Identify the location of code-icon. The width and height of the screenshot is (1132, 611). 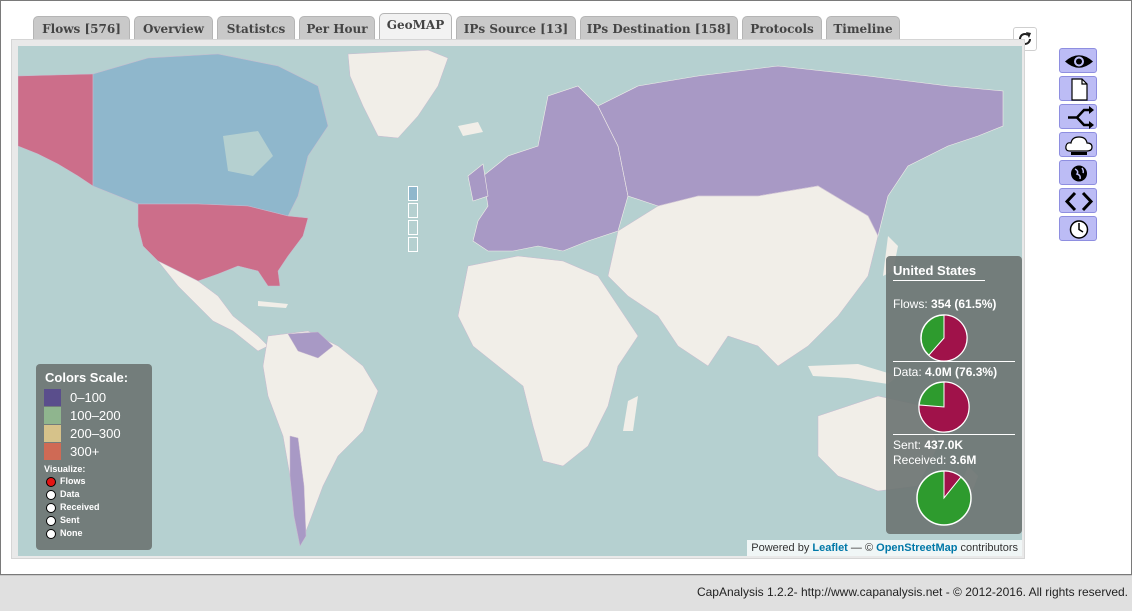
(1079, 201).